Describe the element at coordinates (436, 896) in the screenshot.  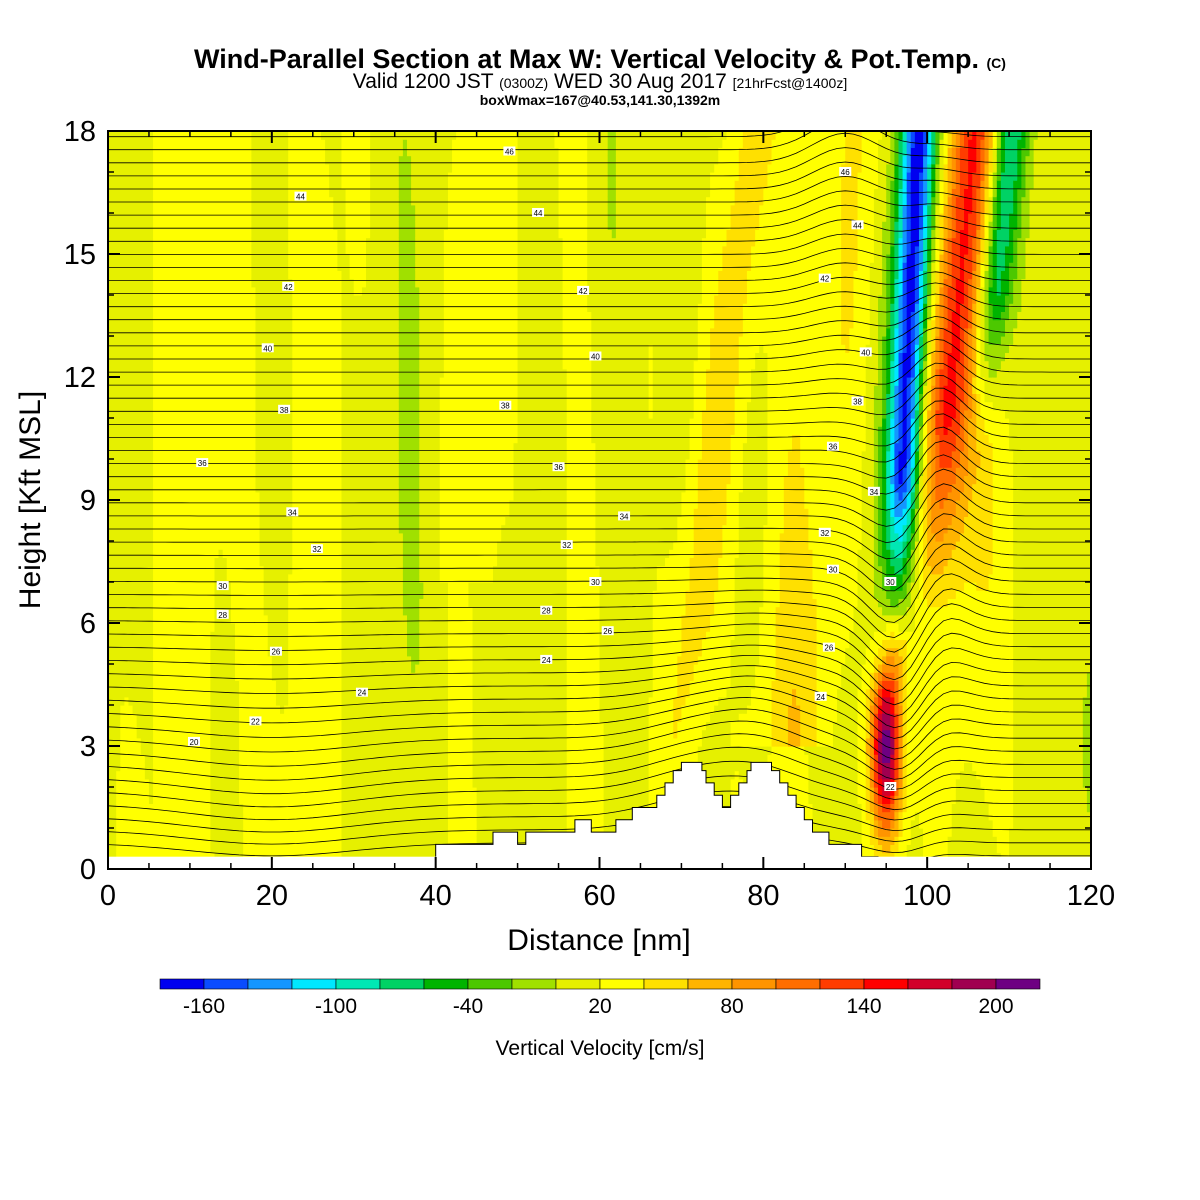
I see `x-tick-label: 40` at that location.